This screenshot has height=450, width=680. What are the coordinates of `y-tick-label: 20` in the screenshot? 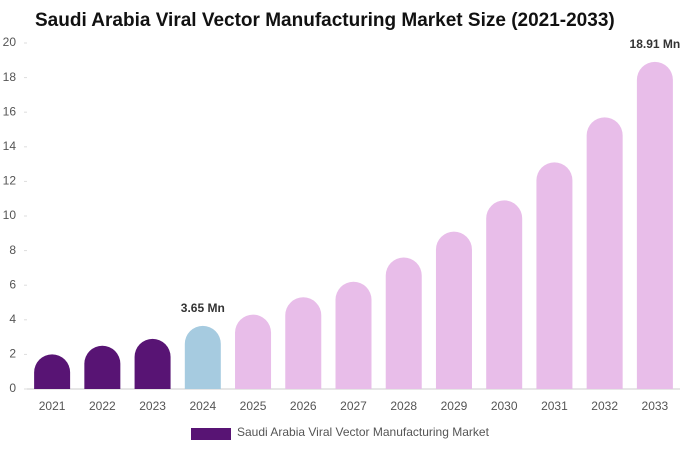 It's located at (10, 42).